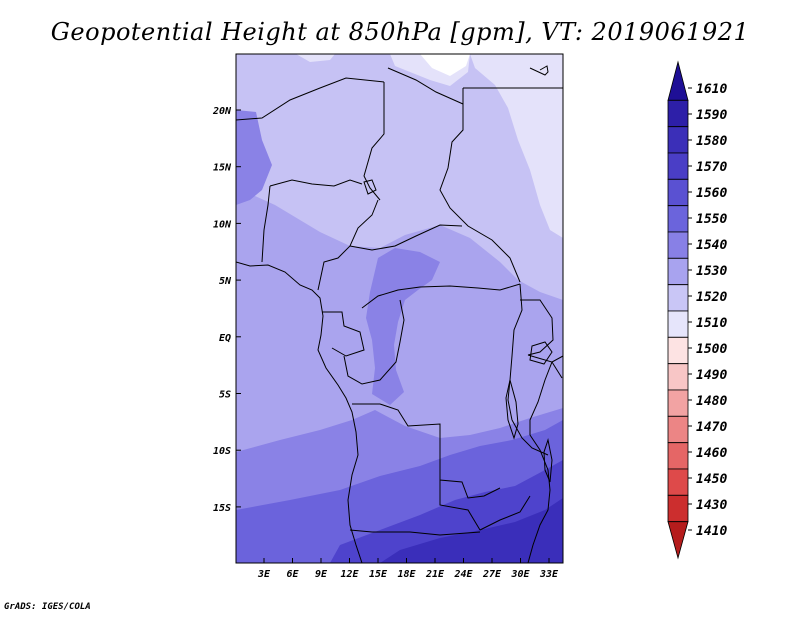 The image size is (800, 618). Describe the element at coordinates (222, 224) in the screenshot. I see `lat-label: 10N` at that location.